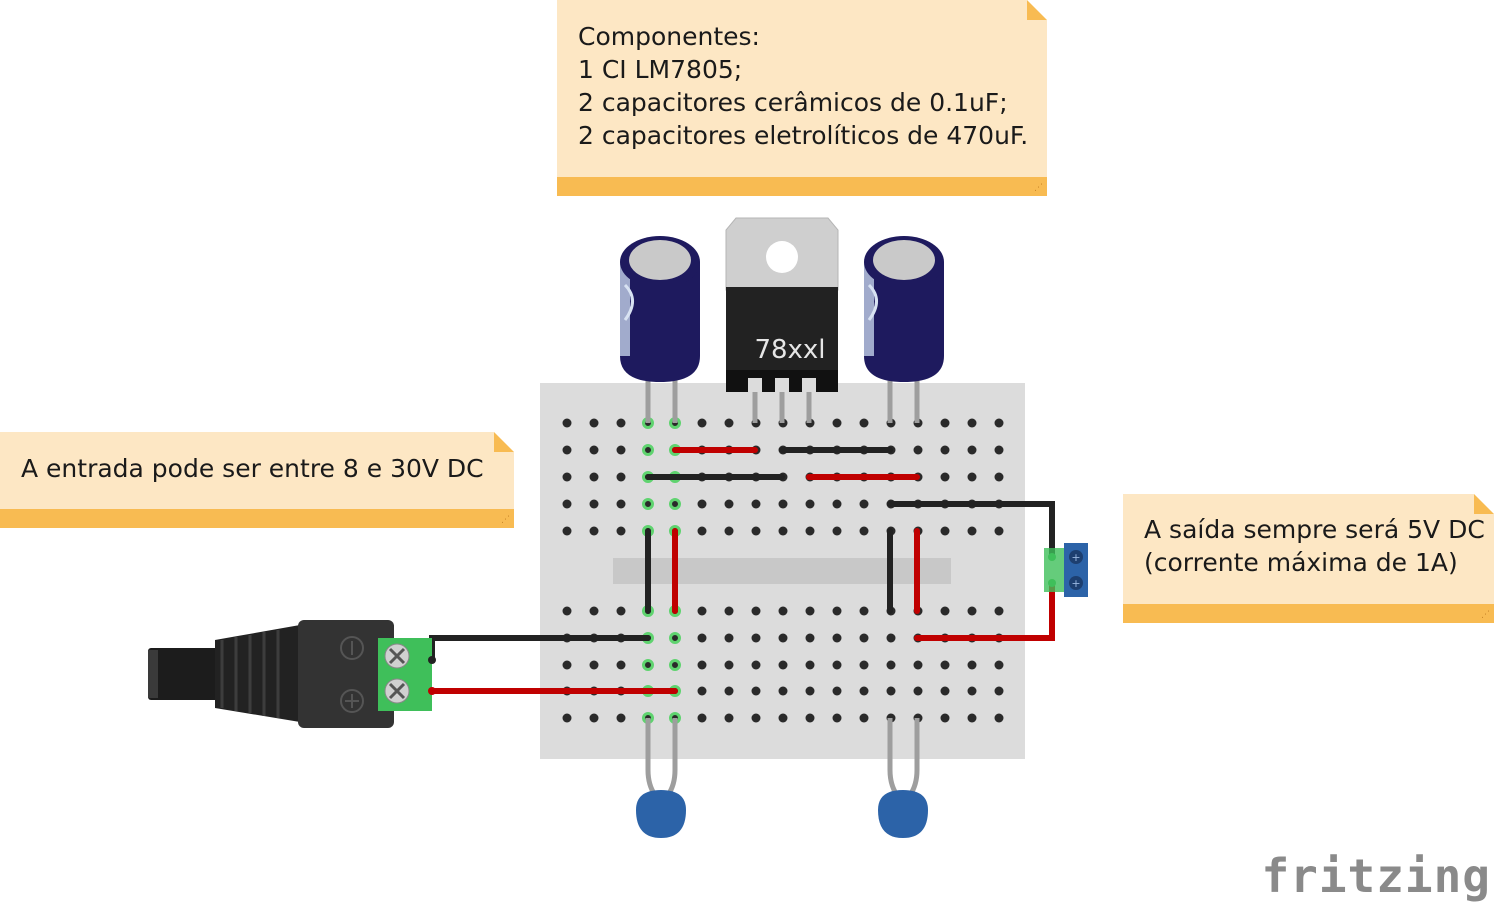  I want to click on components-line-2: 2 capacitores cerâmicos de 0.1uF;, so click(793, 102).